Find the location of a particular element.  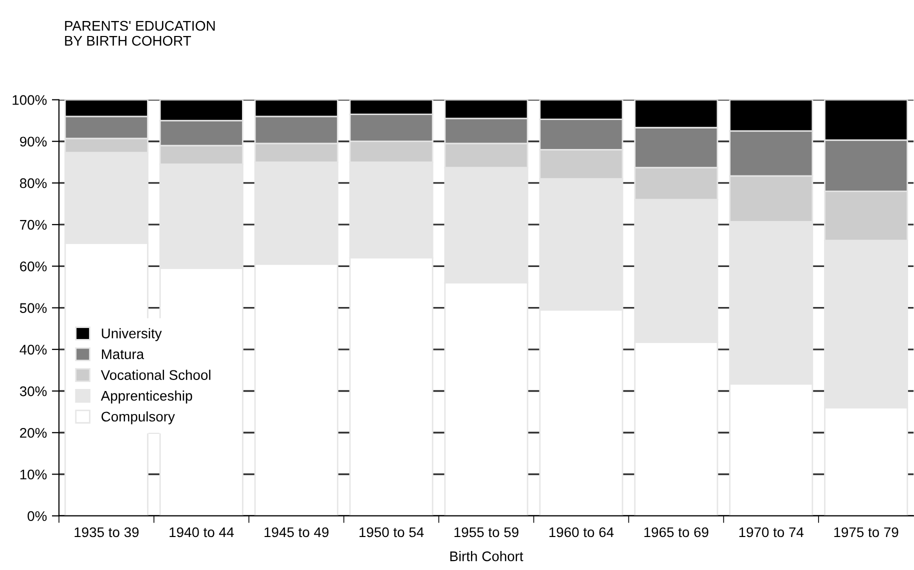

x-tick-label: 1960 to 64 is located at coordinates (581, 532).